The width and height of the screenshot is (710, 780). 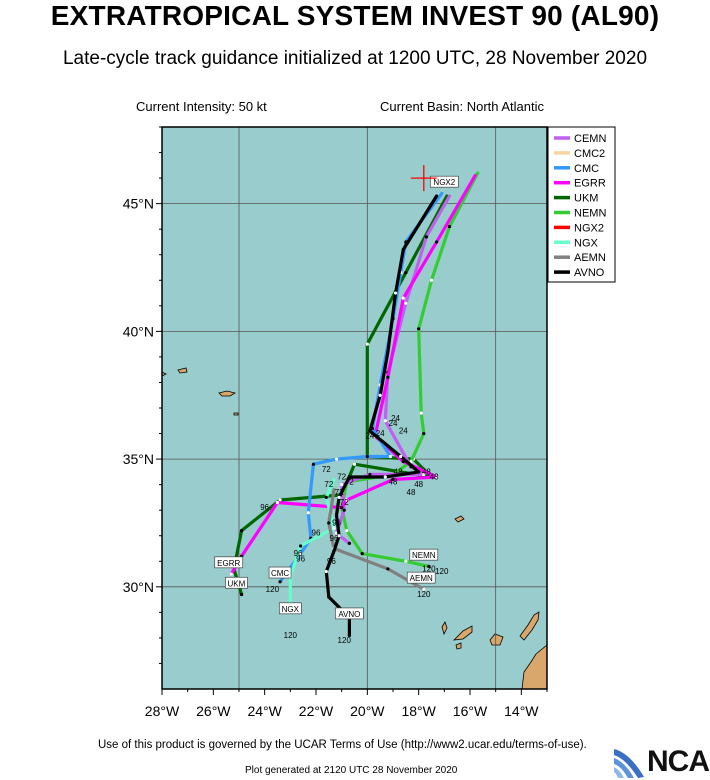 I want to click on legend-item-ukm: UKM, so click(x=576, y=199).